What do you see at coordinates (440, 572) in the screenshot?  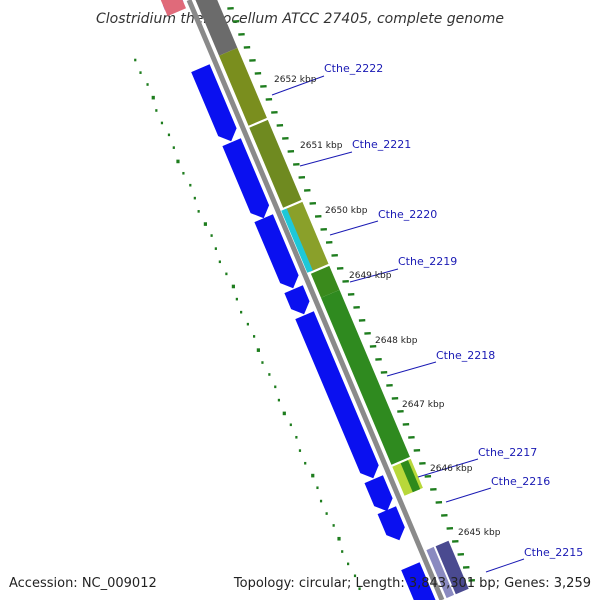 I see `cds-cthe-2215-light` at bounding box center [440, 572].